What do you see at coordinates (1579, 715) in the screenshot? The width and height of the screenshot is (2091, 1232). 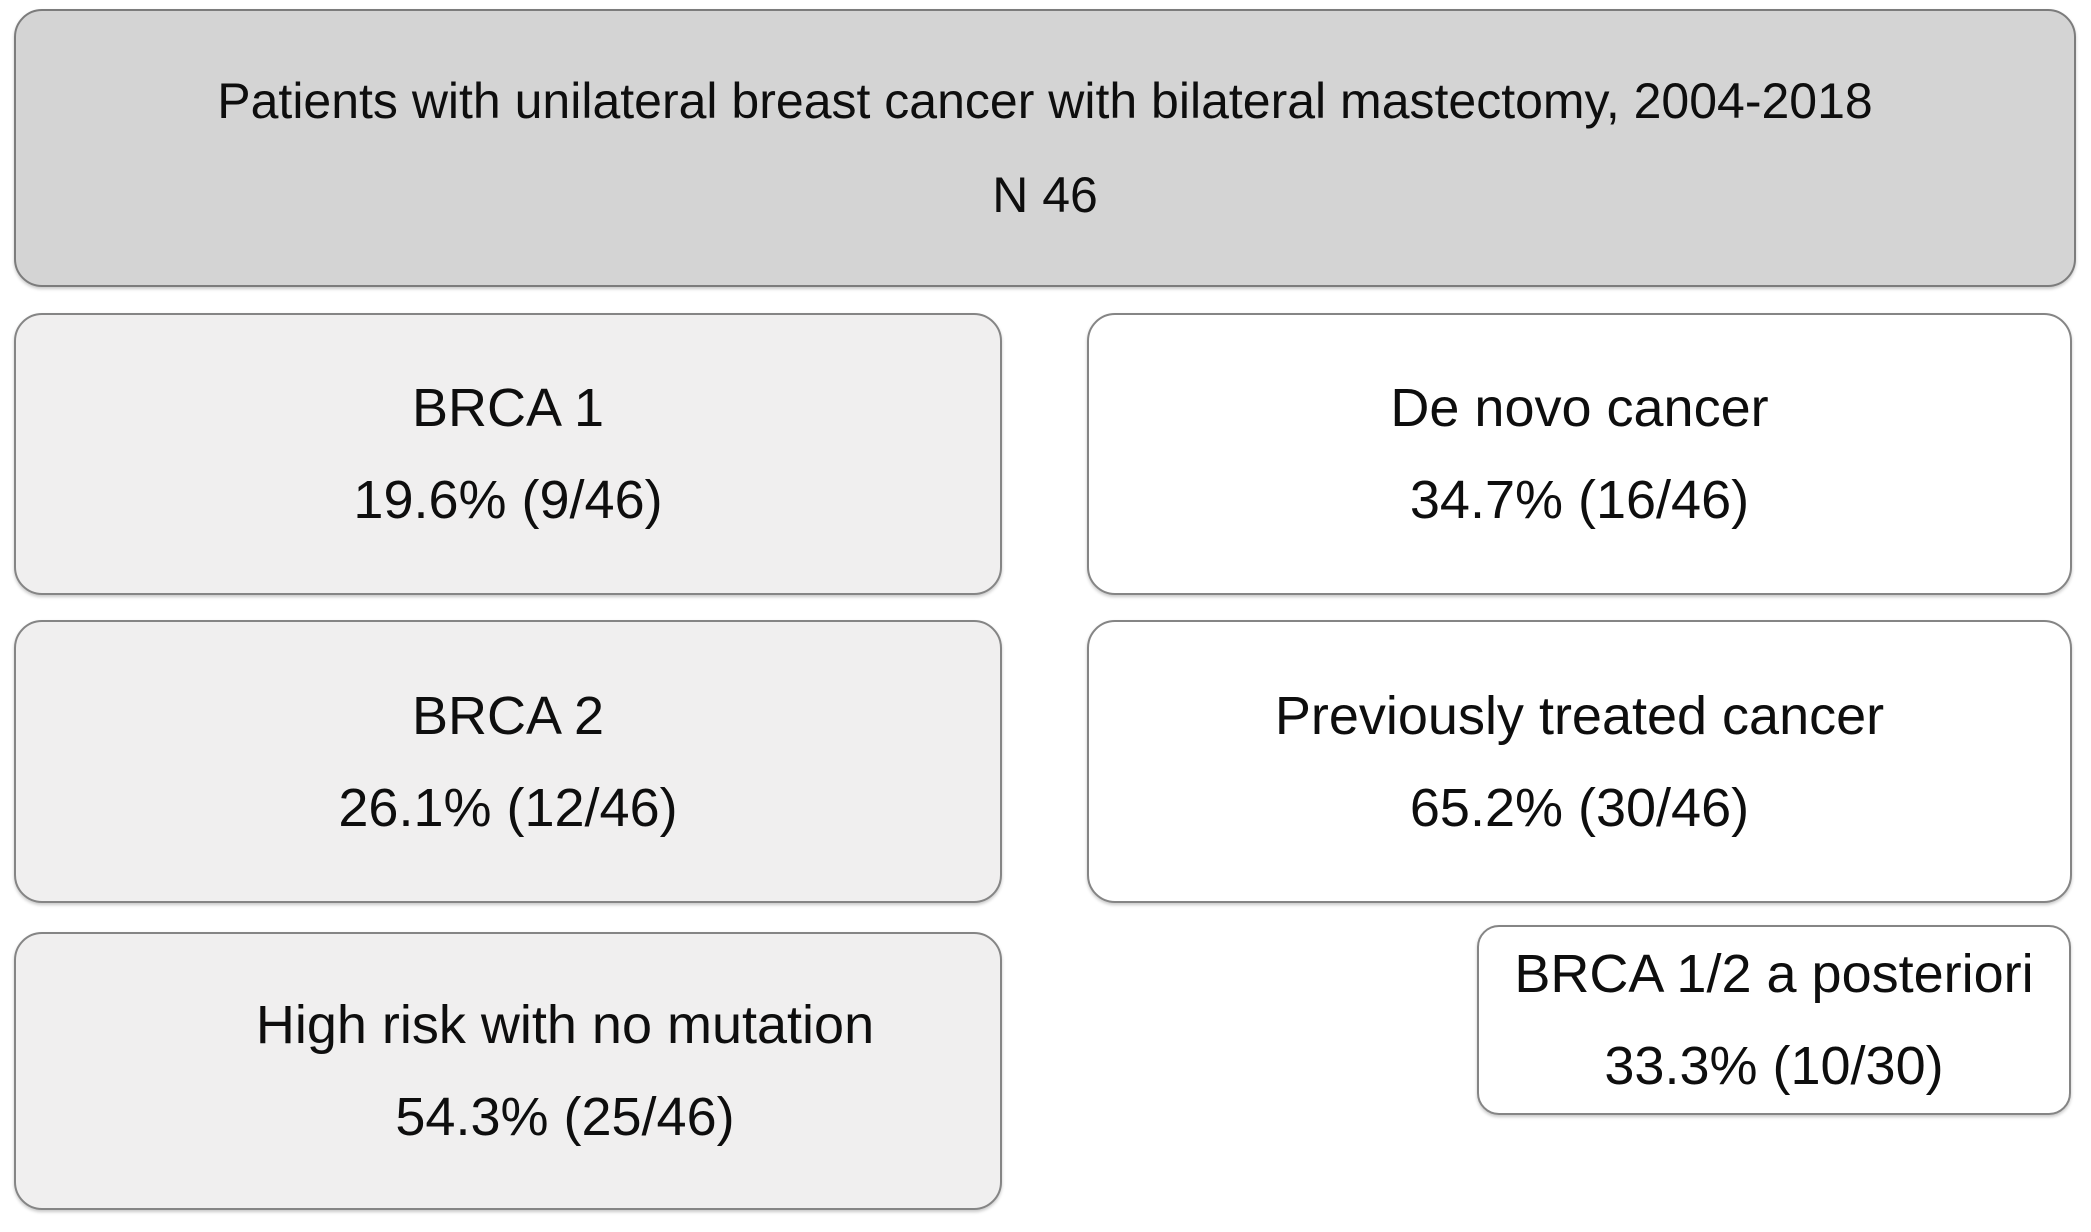 I see `box-previously-treated-label: Previously treated cancer` at bounding box center [1579, 715].